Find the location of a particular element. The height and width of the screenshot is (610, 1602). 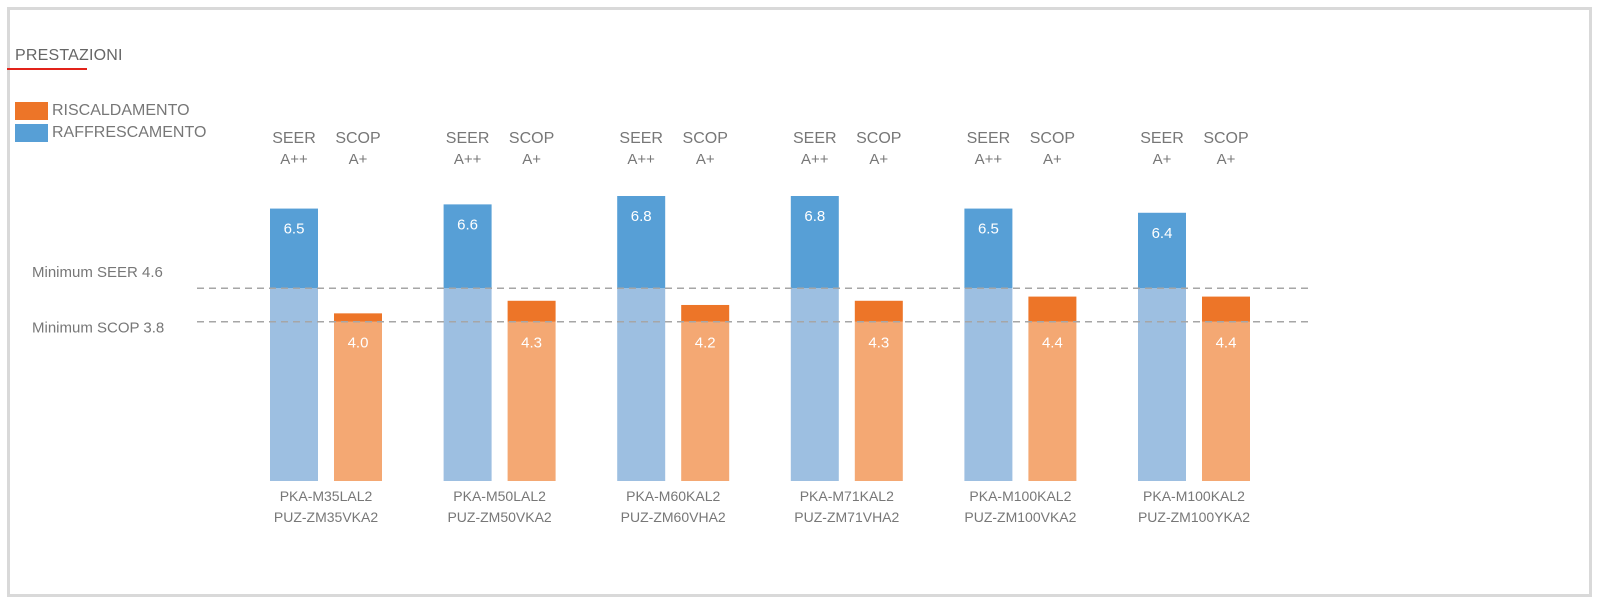

legend-item-heating: RISCALDAMENTO is located at coordinates (102, 111).